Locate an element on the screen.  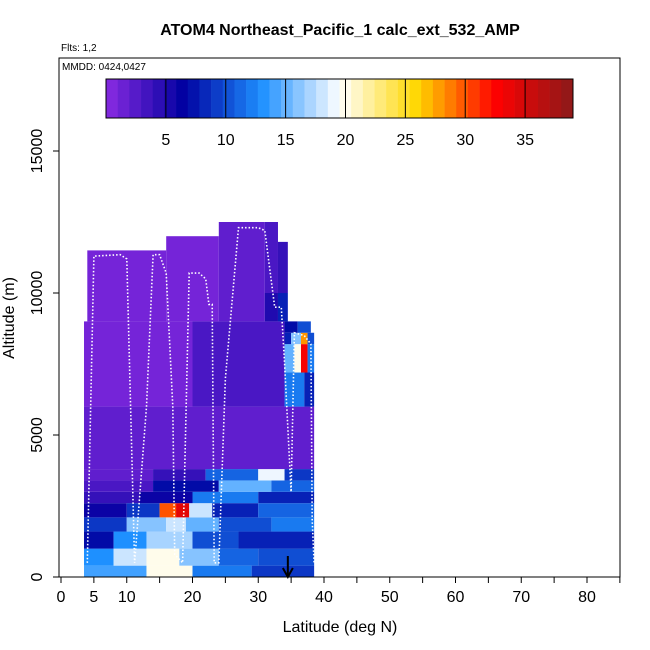
x-axis: 0 5 10 20 30 40 50 60 70 80 is located at coordinates (339, 591).